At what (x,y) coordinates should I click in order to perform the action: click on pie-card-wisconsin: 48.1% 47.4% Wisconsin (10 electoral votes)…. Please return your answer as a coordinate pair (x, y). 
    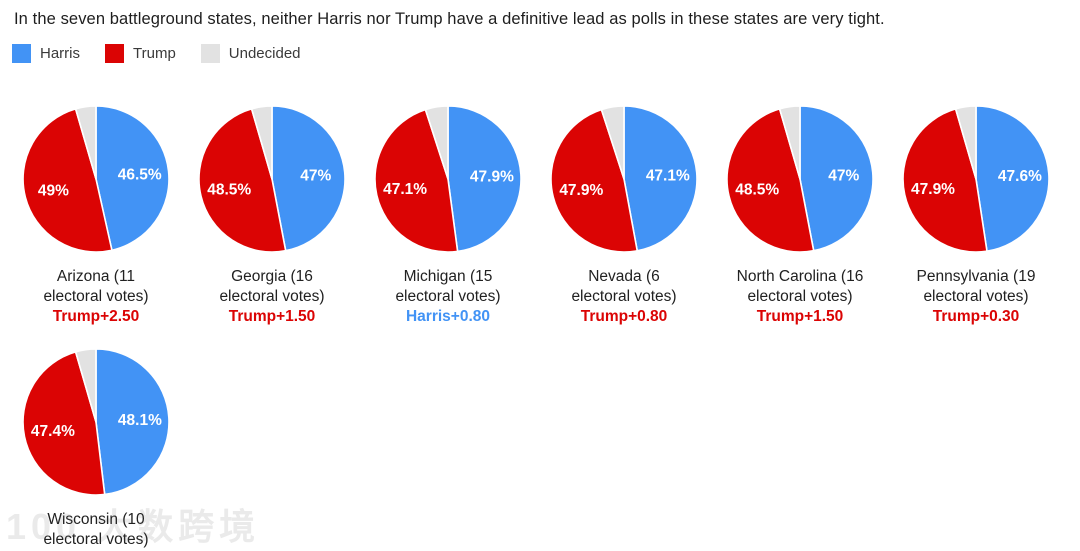
    Looking at the image, I should click on (96, 448).